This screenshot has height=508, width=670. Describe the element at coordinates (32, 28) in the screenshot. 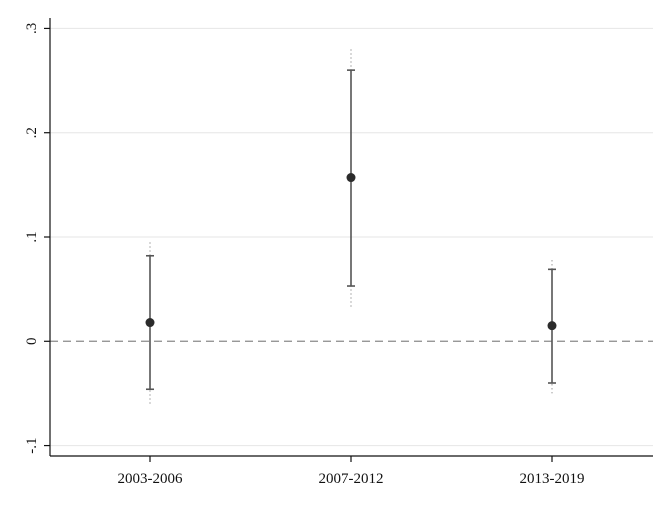

I see `y-tick-label: .3` at that location.